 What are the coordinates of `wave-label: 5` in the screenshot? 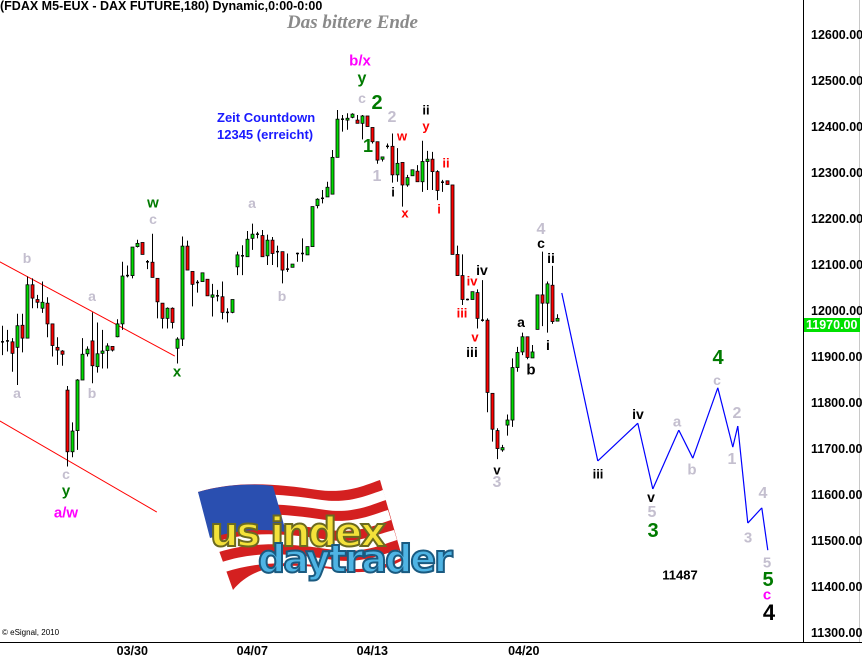 It's located at (652, 512).